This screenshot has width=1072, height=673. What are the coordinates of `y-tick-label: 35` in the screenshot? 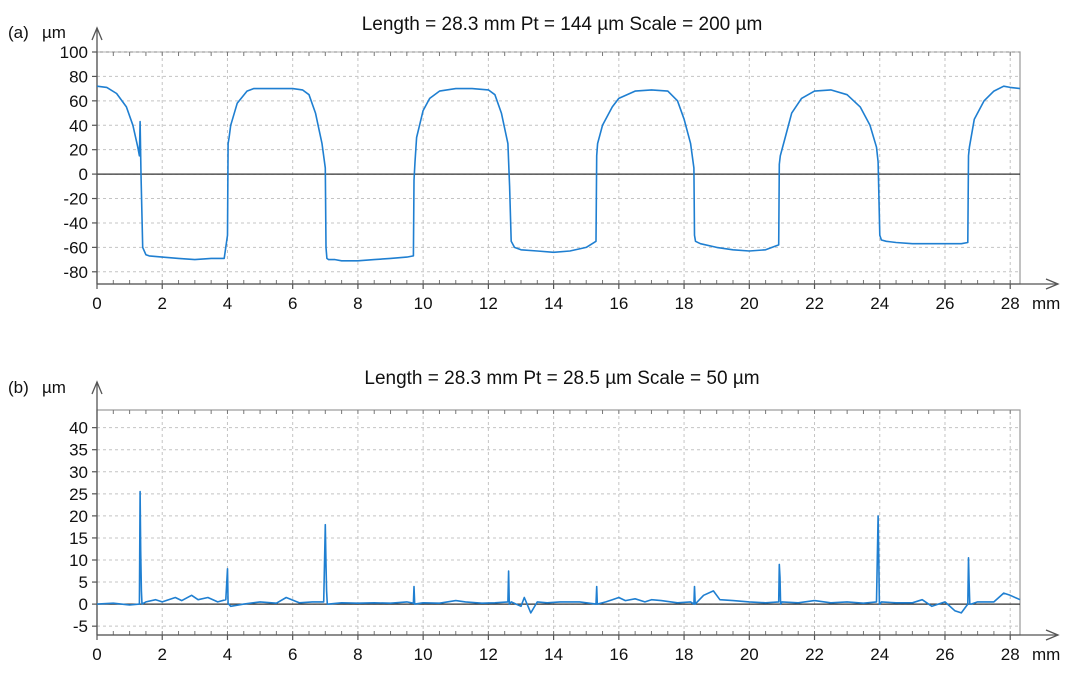 It's located at (78, 450).